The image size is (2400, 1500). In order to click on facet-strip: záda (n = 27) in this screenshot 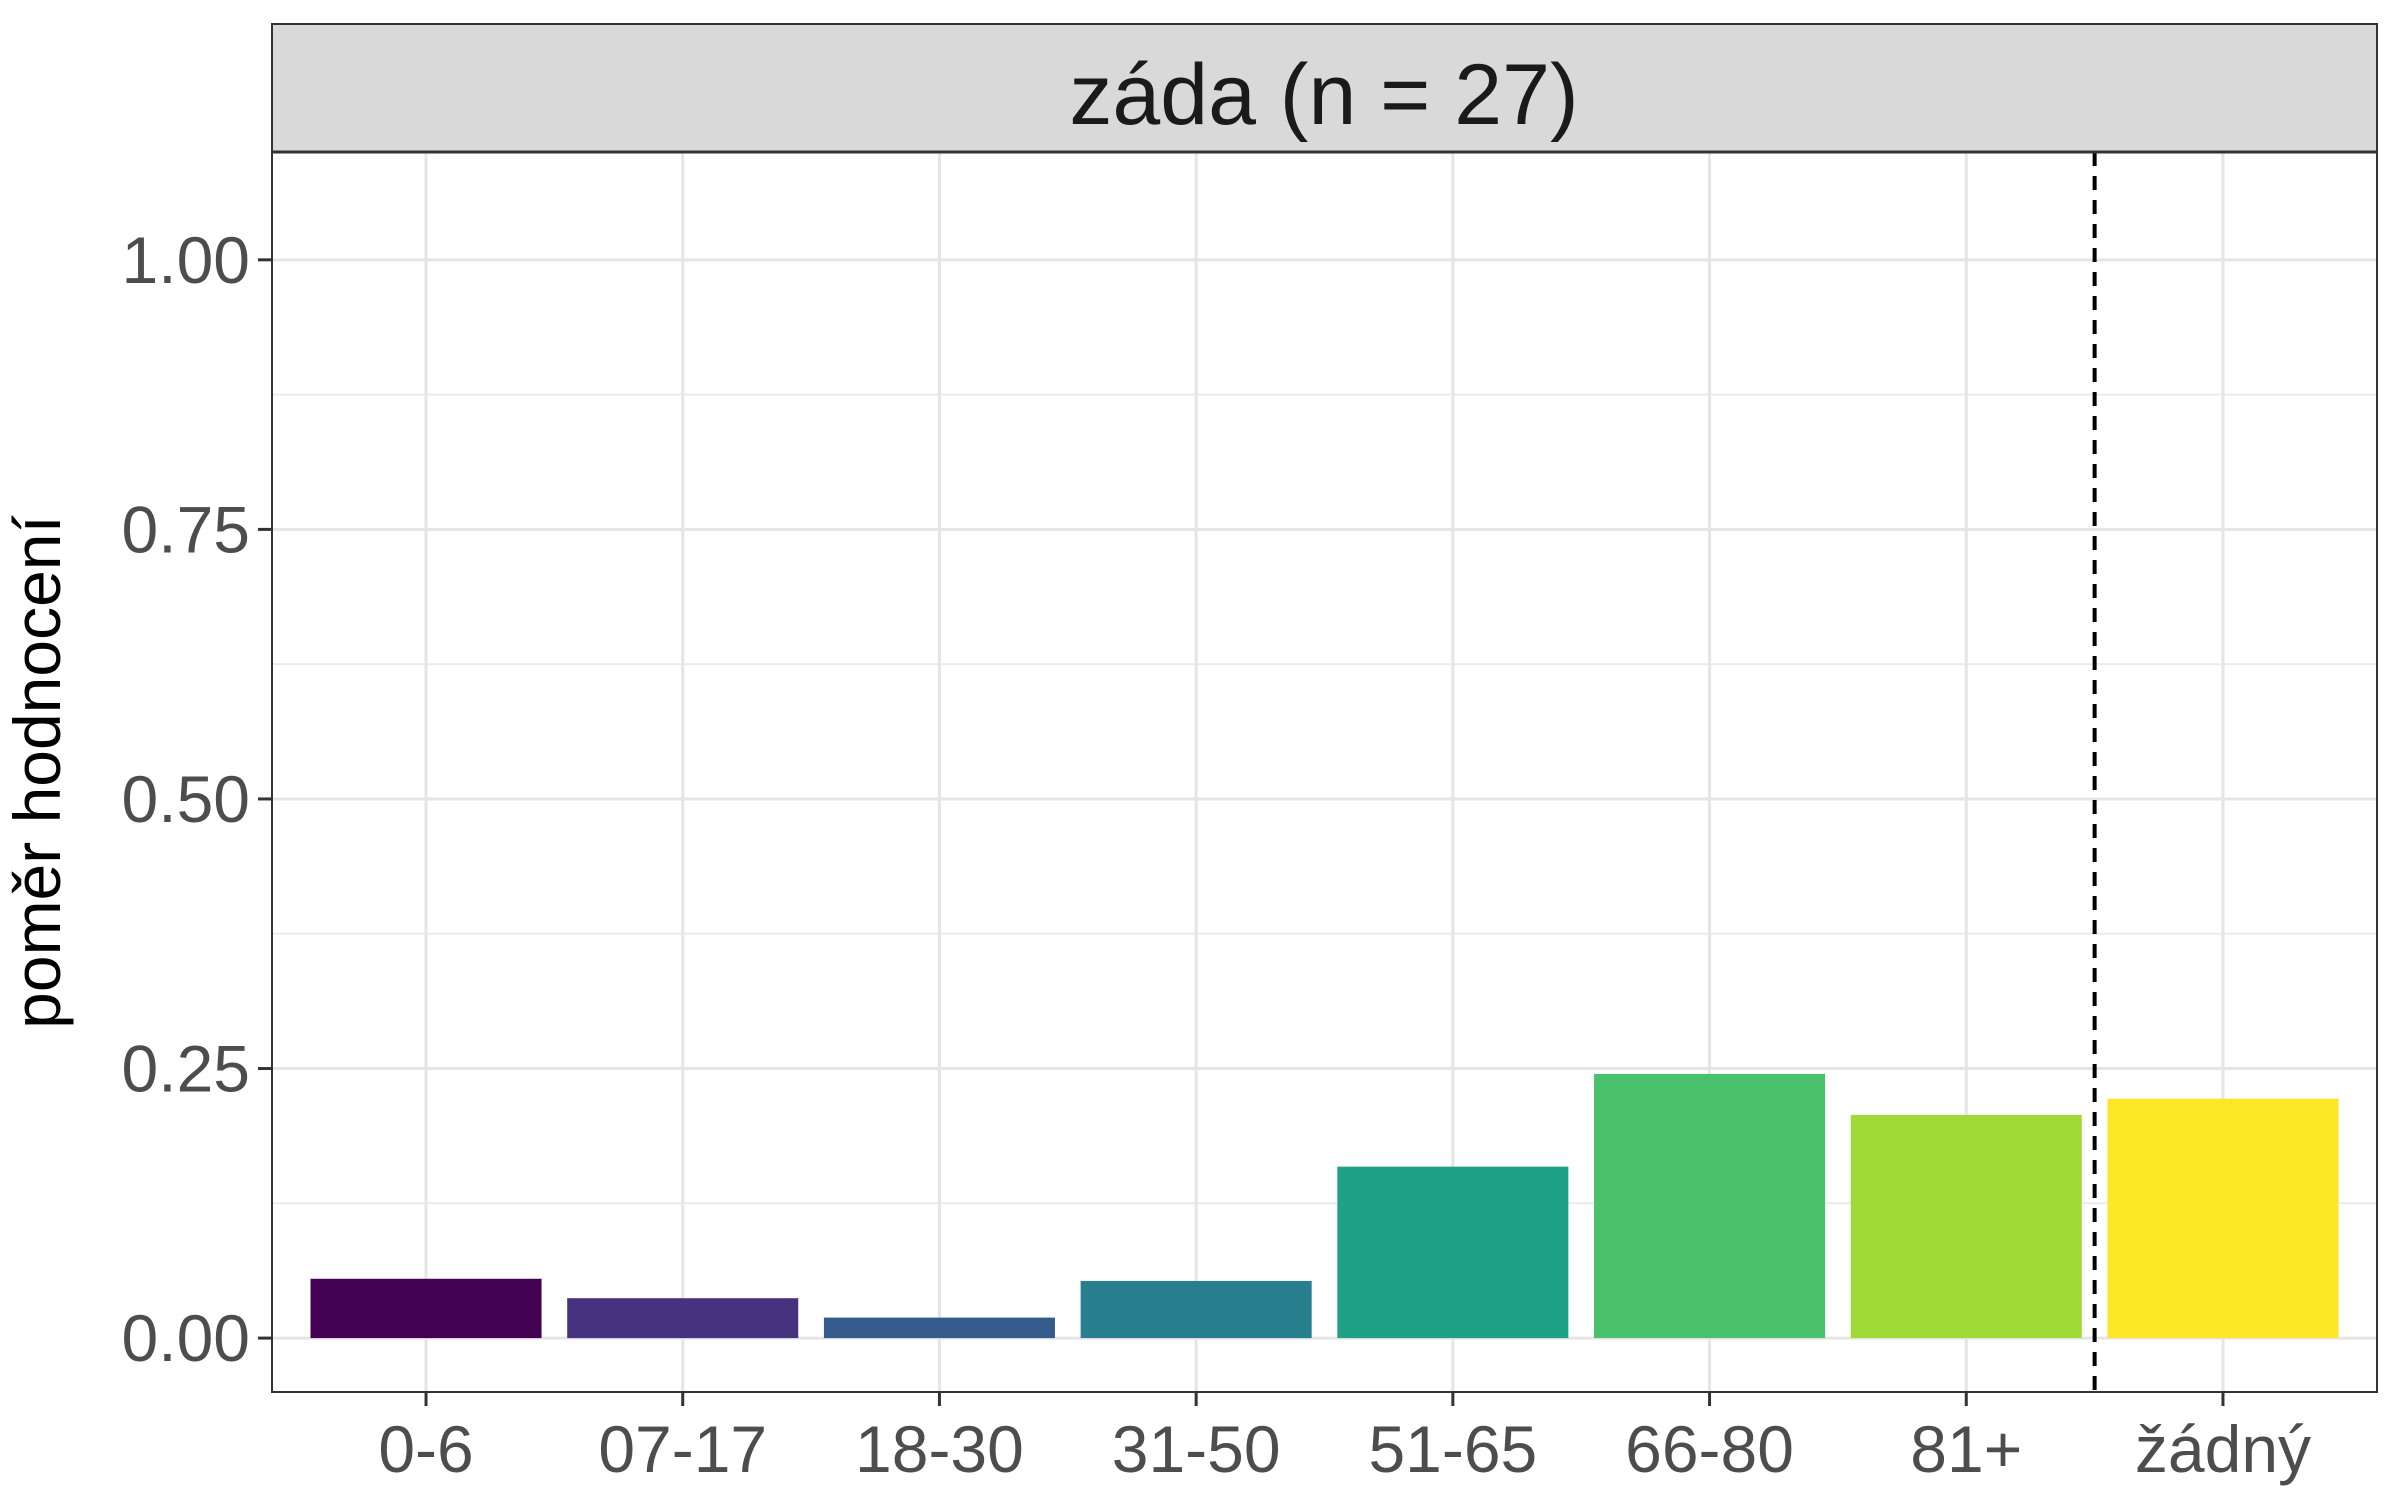, I will do `click(1324, 88)`.